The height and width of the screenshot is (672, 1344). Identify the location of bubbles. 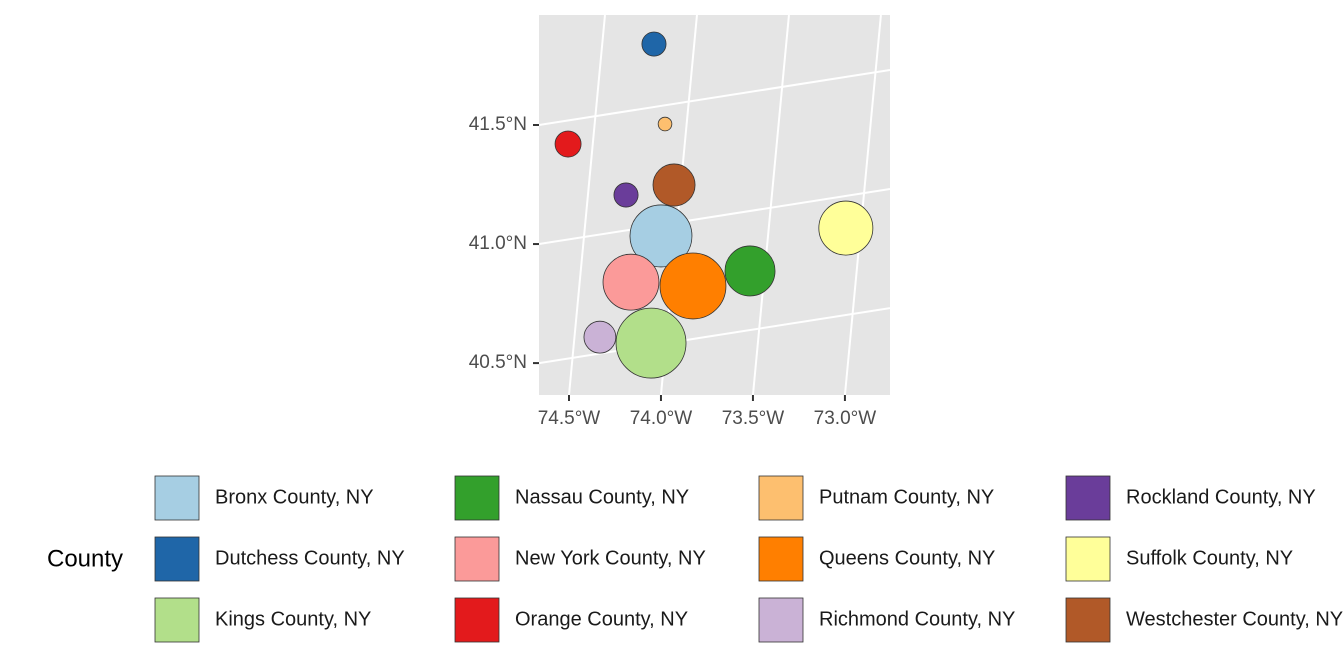
(714, 205).